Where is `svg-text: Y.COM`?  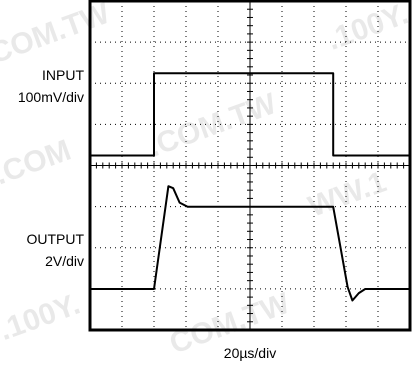
svg-text: Y.COM is located at coordinates (37, 166).